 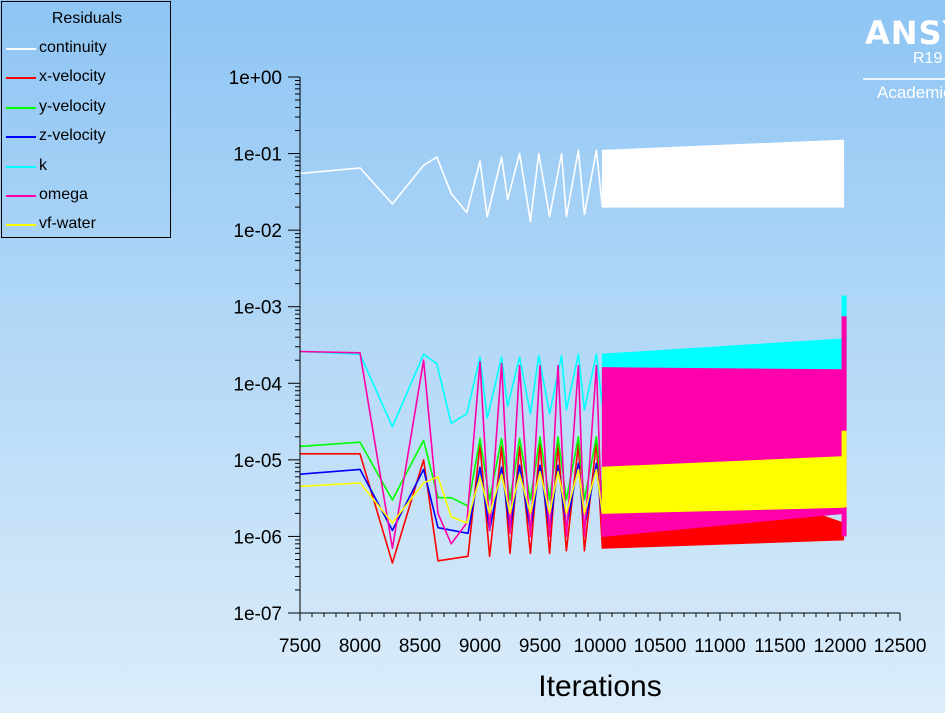 I want to click on y-tick-label: 1e-05, so click(x=257, y=461).